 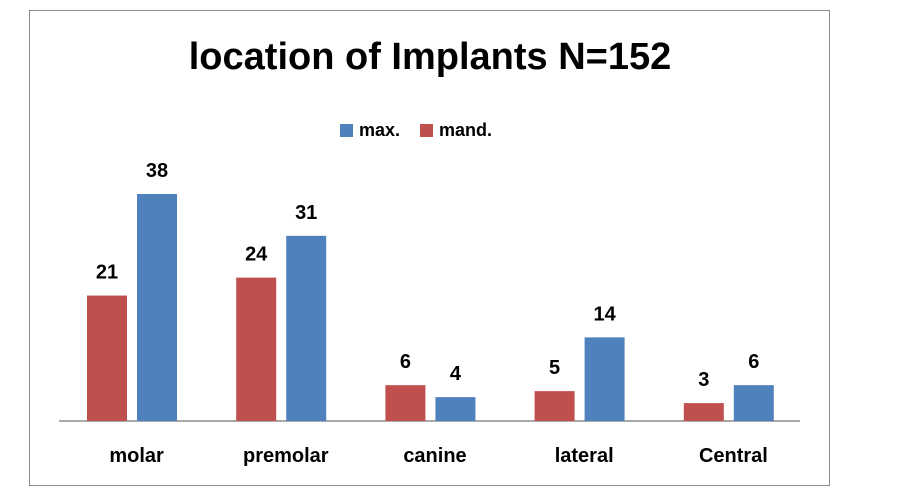 I want to click on bar-mand-canine, so click(x=405, y=403).